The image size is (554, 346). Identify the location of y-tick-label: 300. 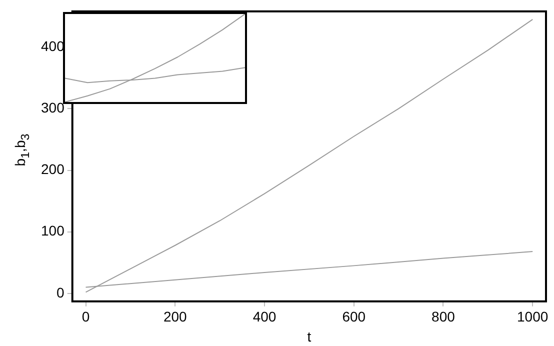
(53, 108).